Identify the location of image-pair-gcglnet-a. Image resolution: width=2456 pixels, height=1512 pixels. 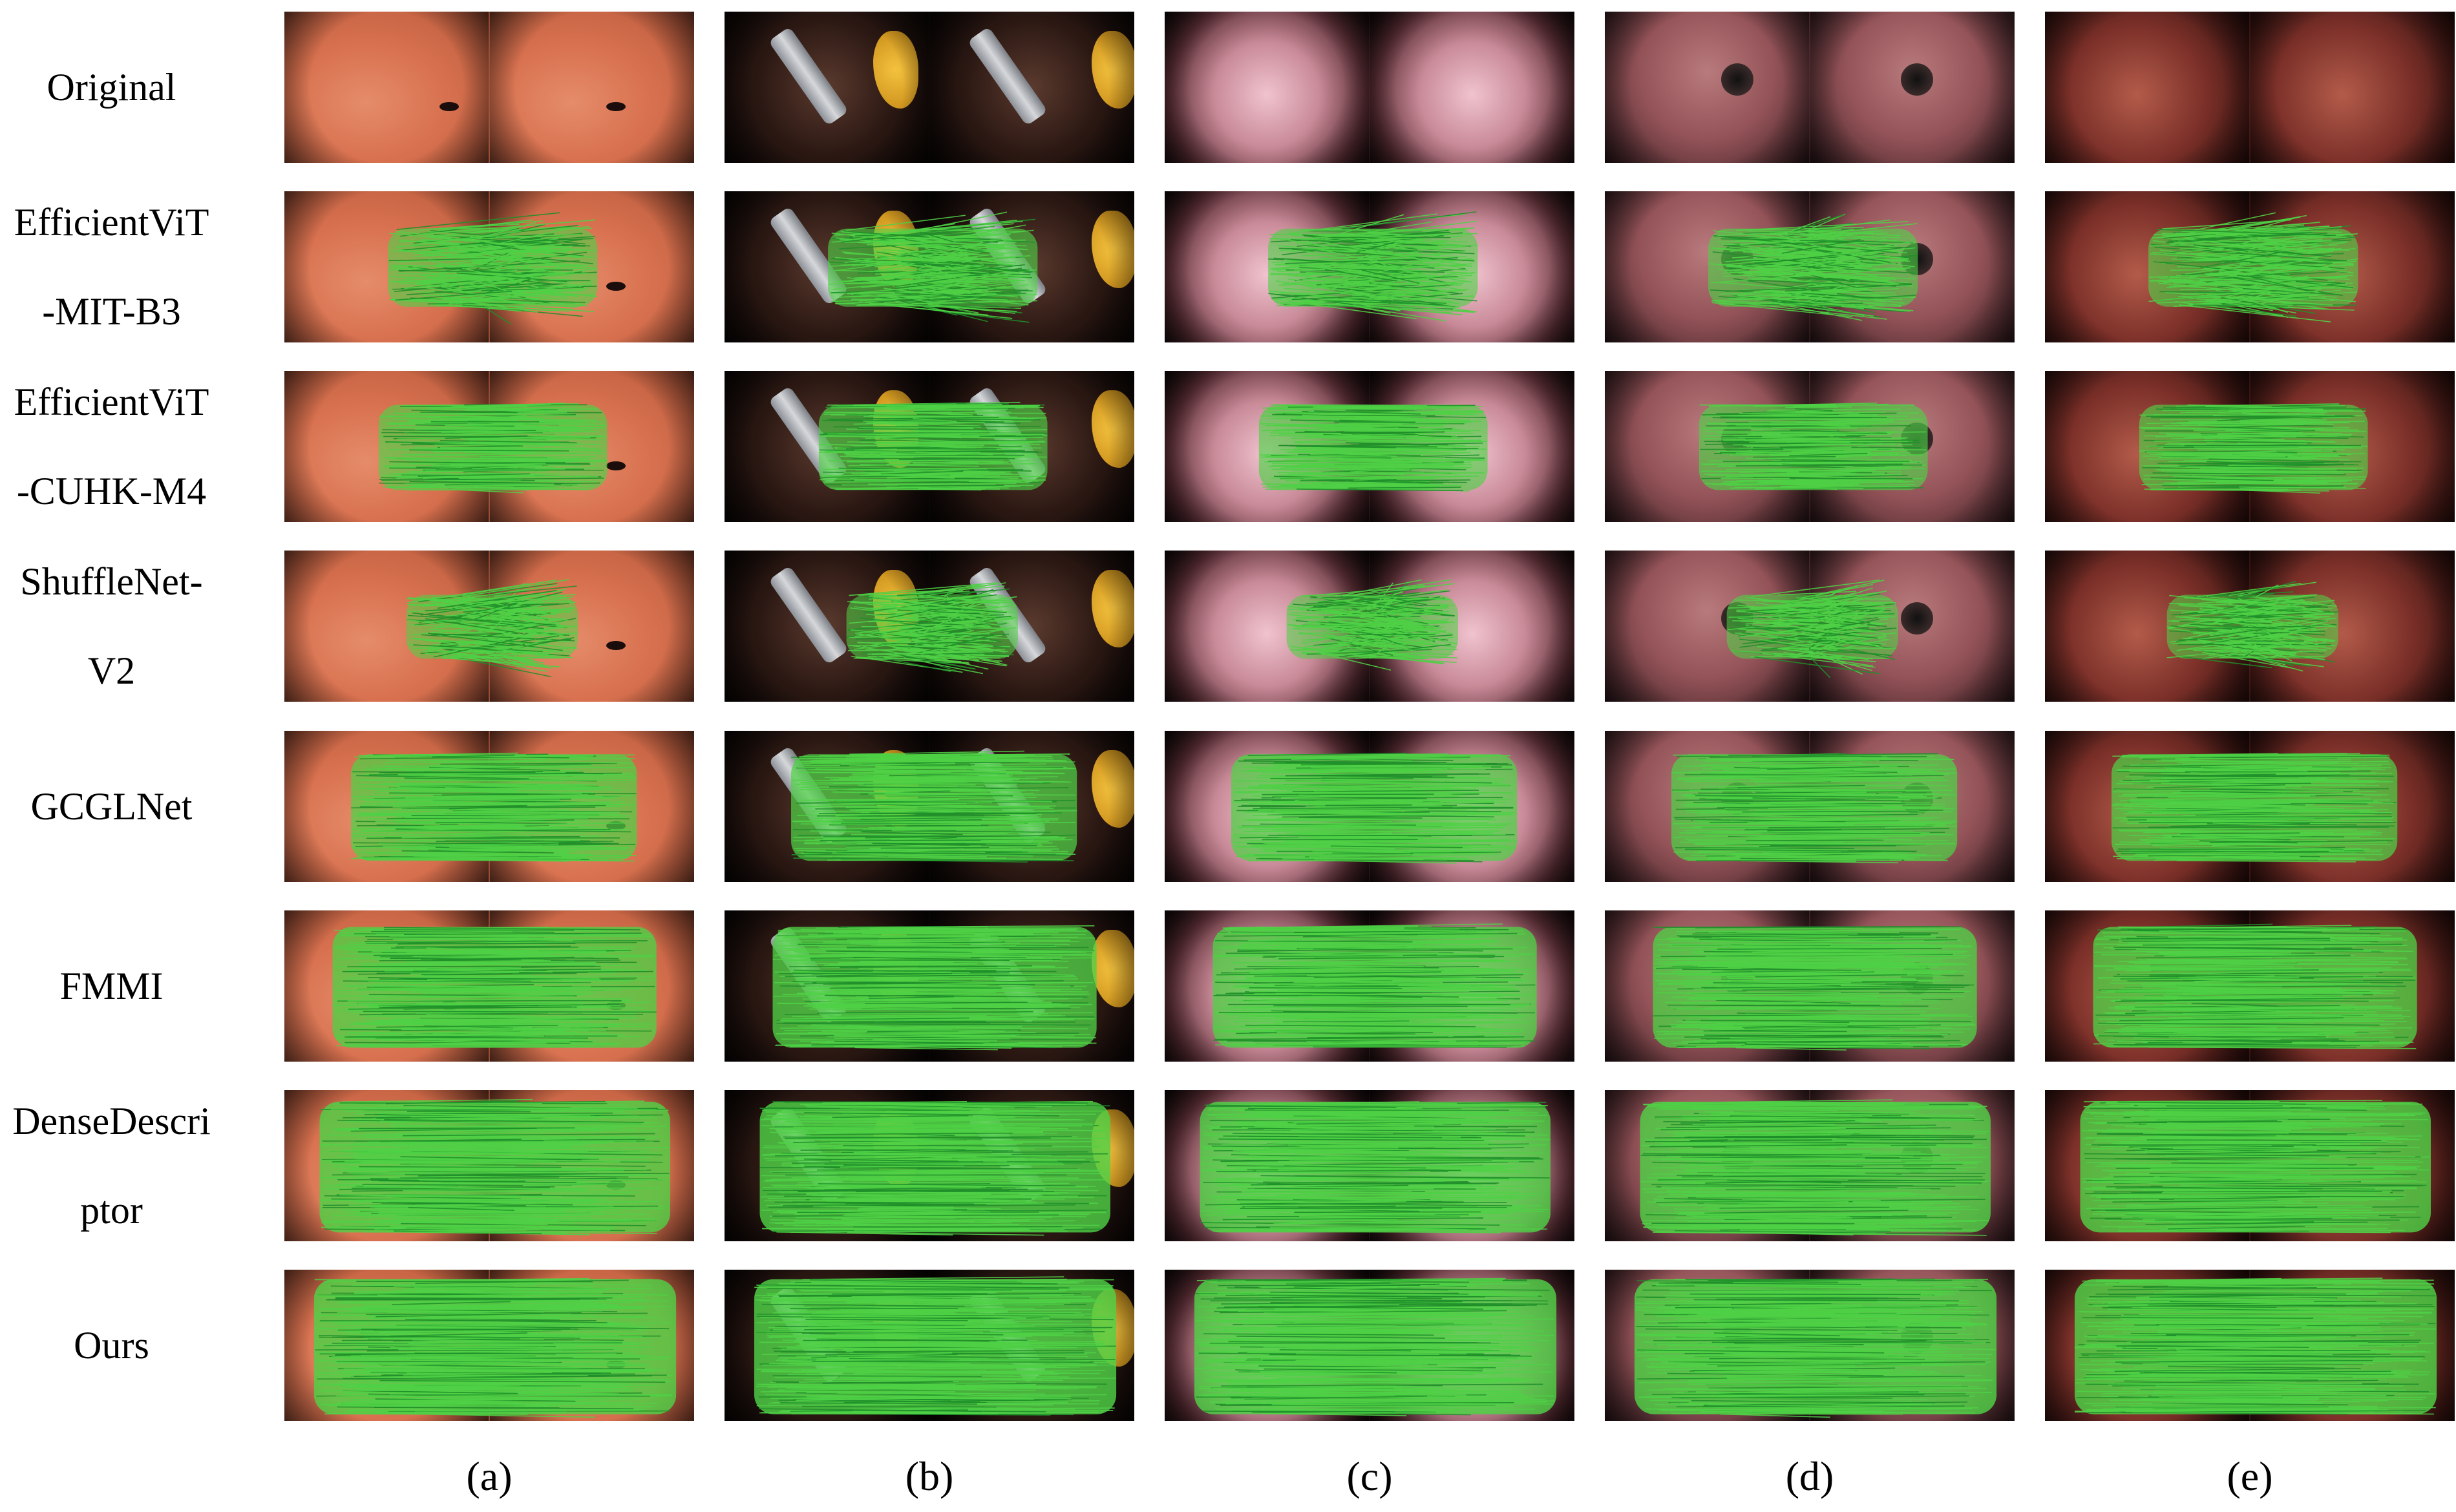
(489, 807).